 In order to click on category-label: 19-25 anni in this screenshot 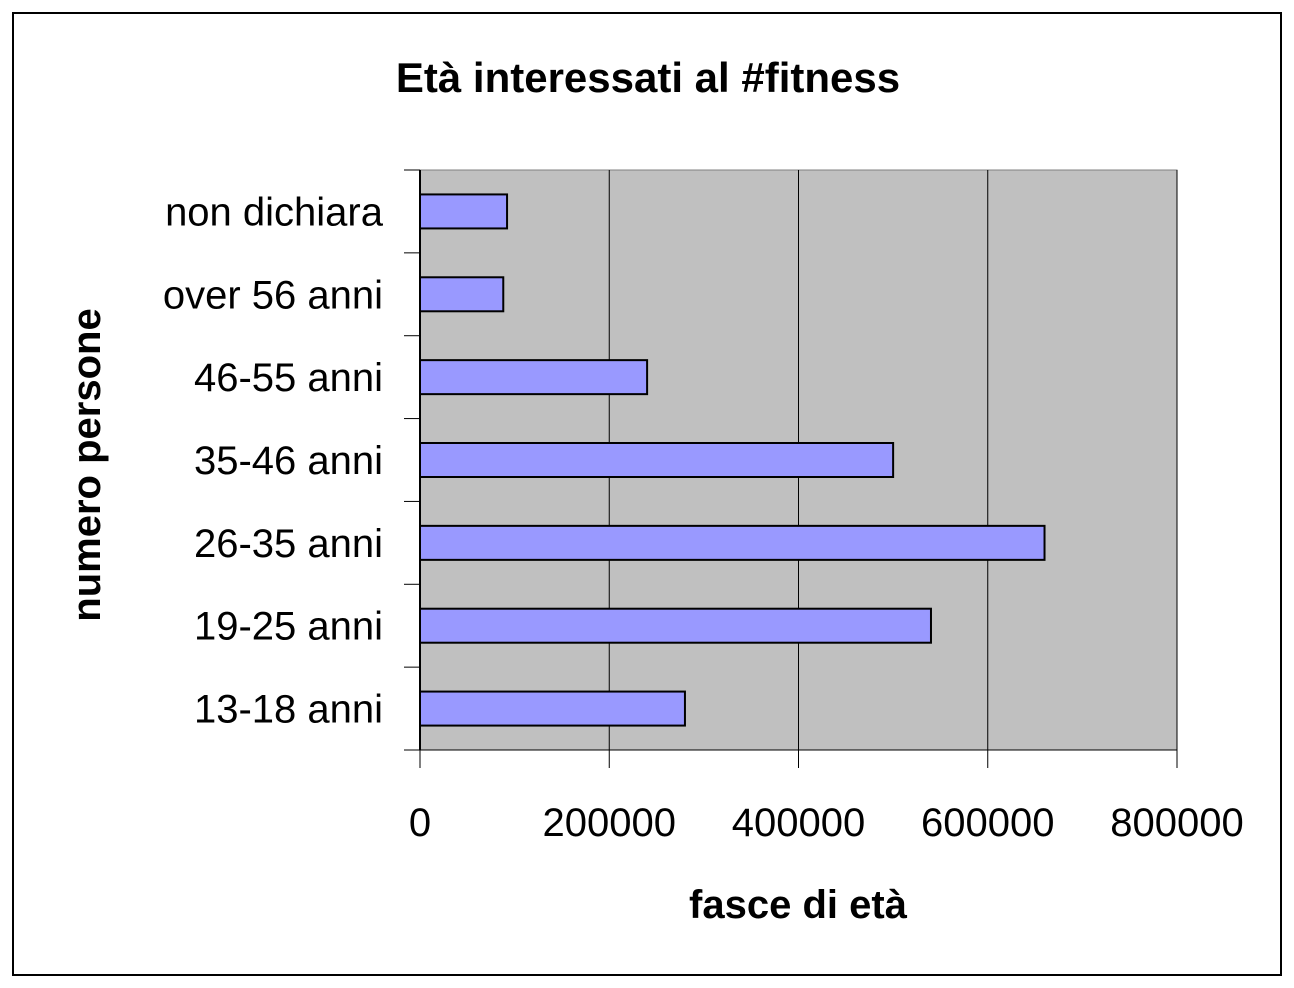, I will do `click(288, 627)`.